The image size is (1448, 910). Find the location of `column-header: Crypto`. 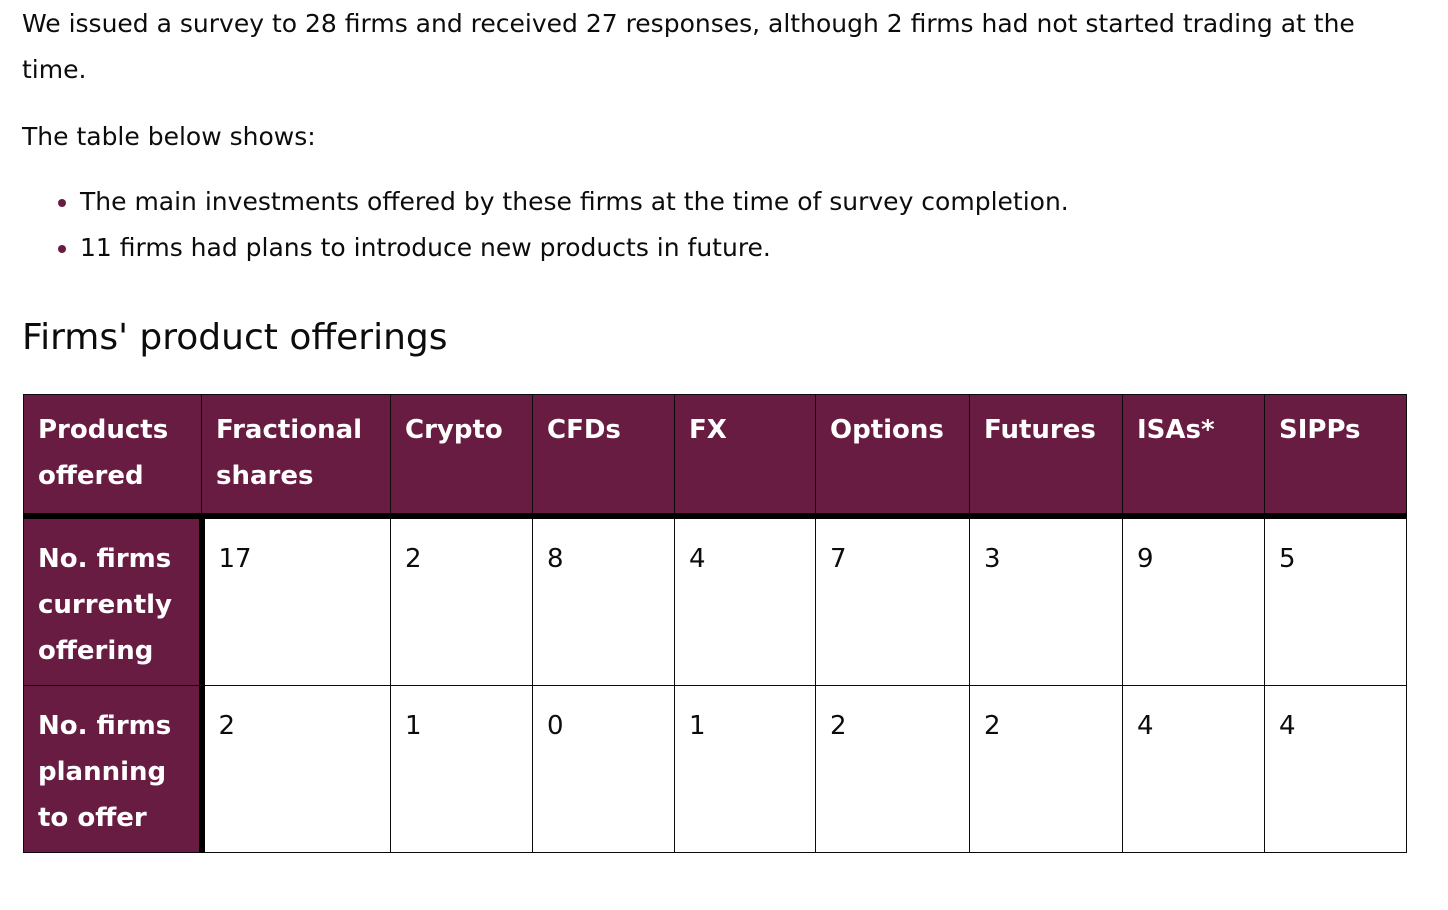

column-header: Crypto is located at coordinates (461, 456).